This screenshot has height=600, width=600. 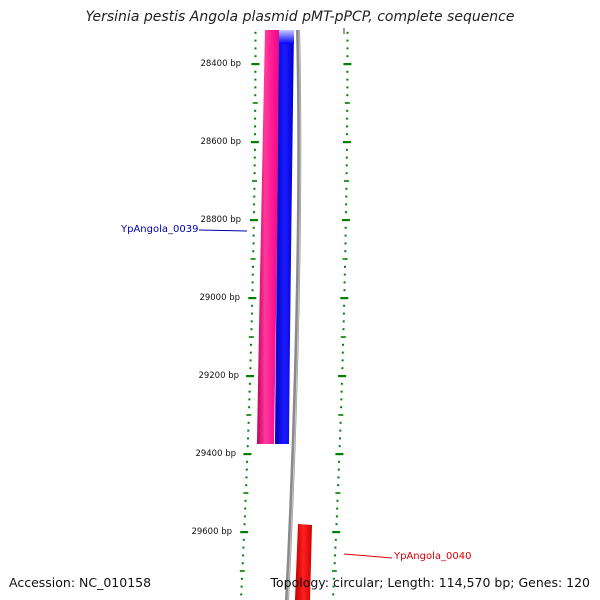 What do you see at coordinates (80, 582) in the screenshot?
I see `accession-text: Accession: NC_010158` at bounding box center [80, 582].